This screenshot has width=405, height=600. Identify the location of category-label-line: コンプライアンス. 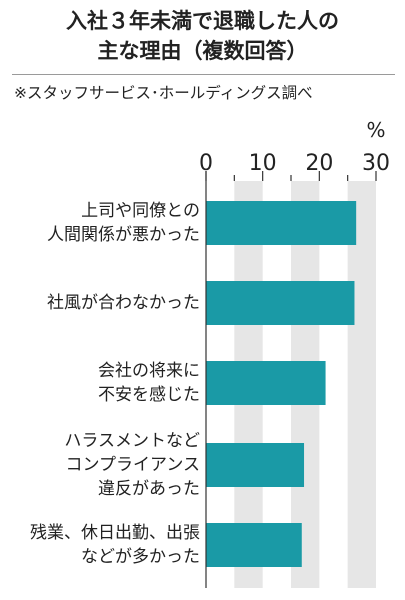
(132, 465).